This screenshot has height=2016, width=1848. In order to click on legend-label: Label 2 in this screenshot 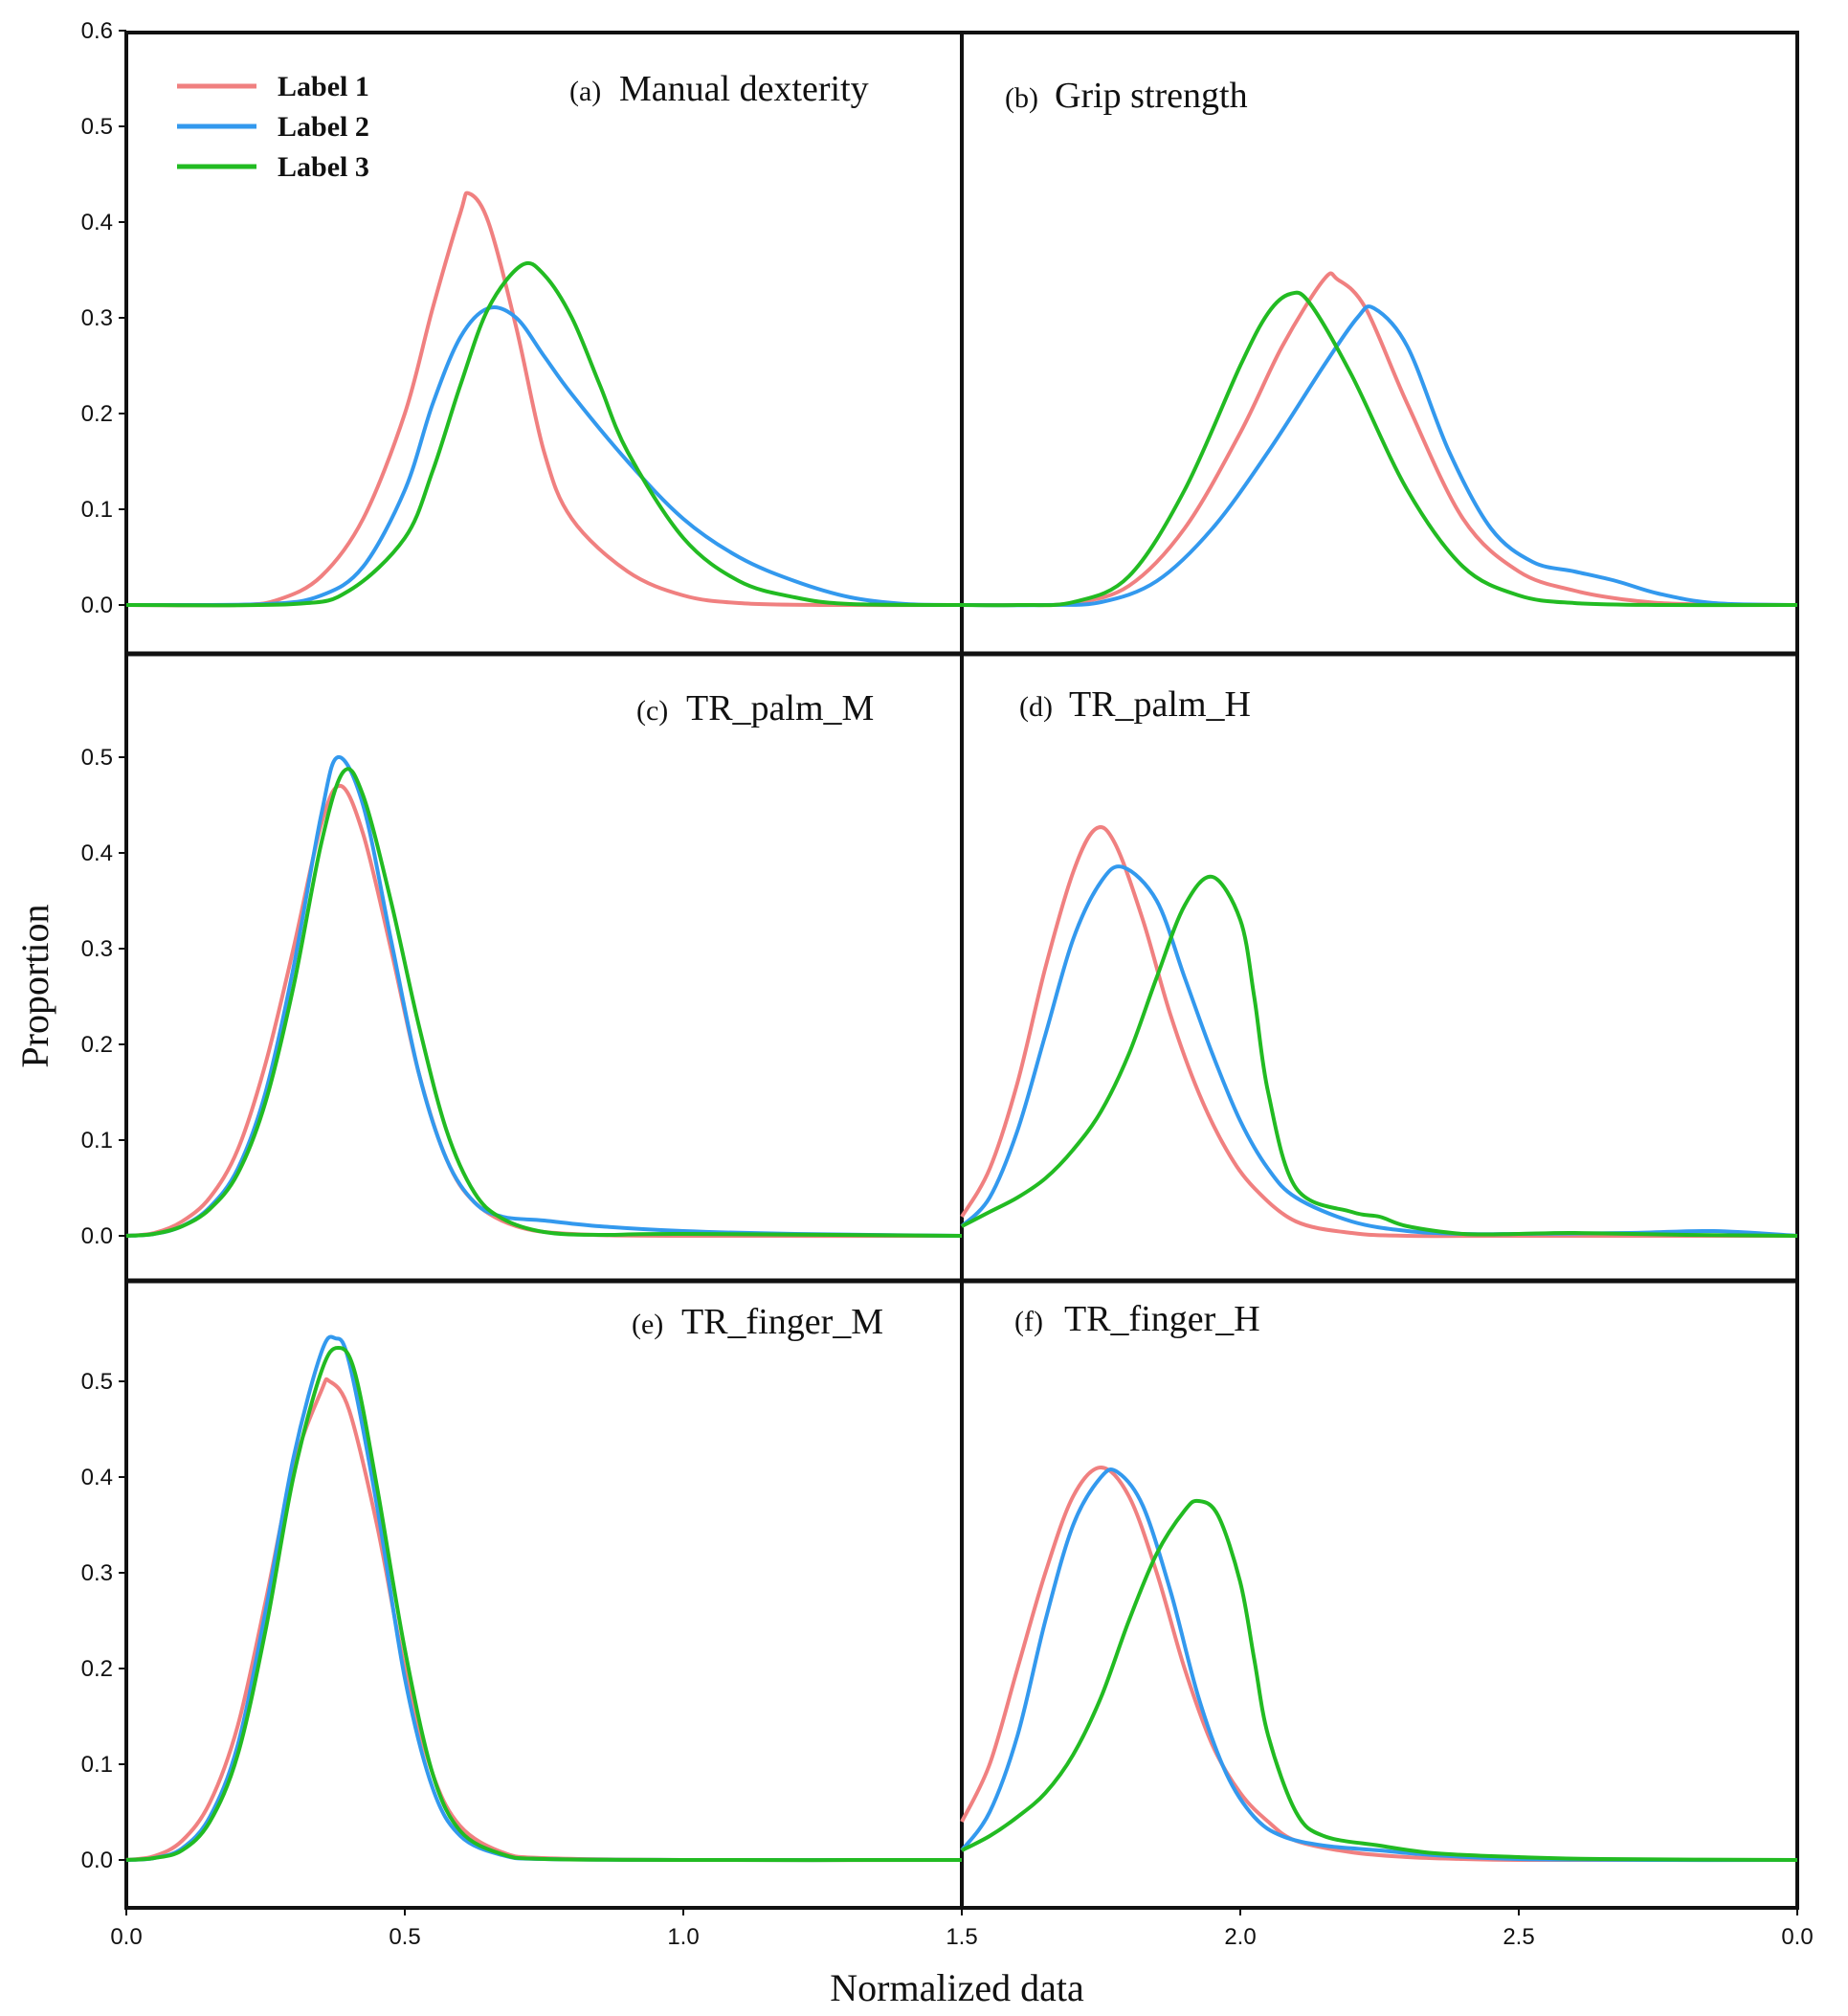, I will do `click(324, 127)`.